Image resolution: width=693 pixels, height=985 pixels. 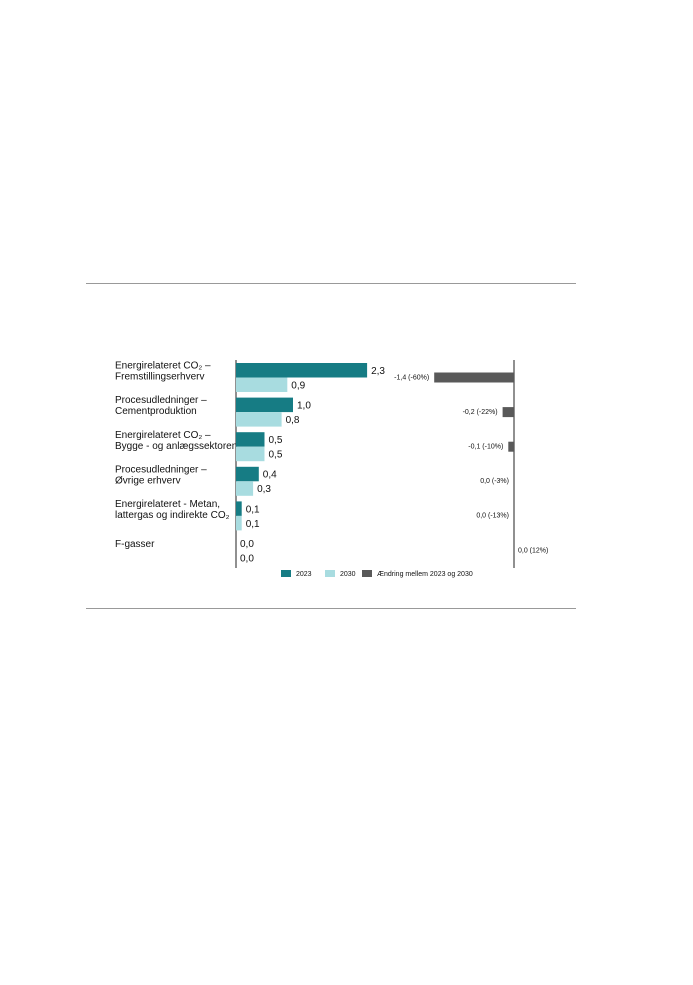 I want to click on change-label: 0,0 (-13%), so click(x=492, y=516).